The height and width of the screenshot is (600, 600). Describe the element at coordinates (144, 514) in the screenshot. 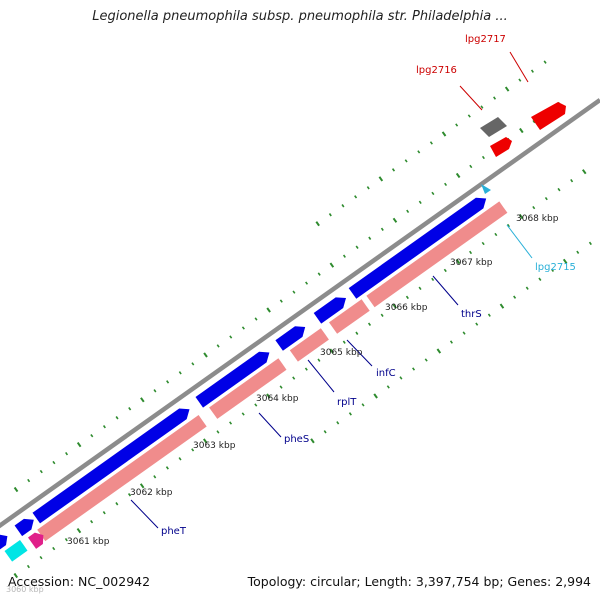

I see `leader-phet` at that location.